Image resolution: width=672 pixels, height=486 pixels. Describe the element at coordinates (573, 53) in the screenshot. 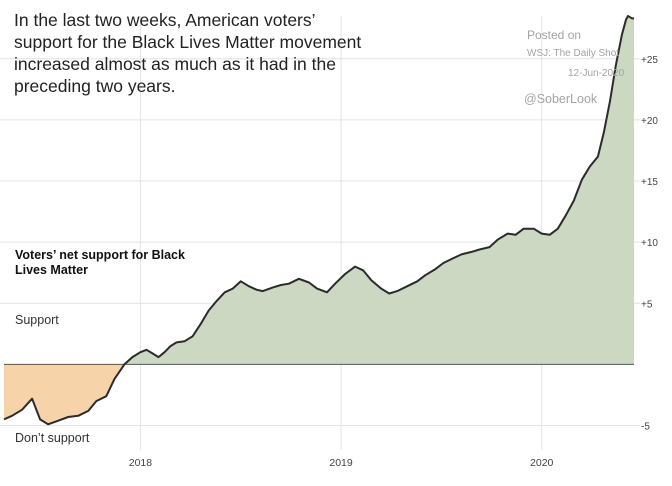

I see `credit-source: WSJ: The Daily Shot` at that location.